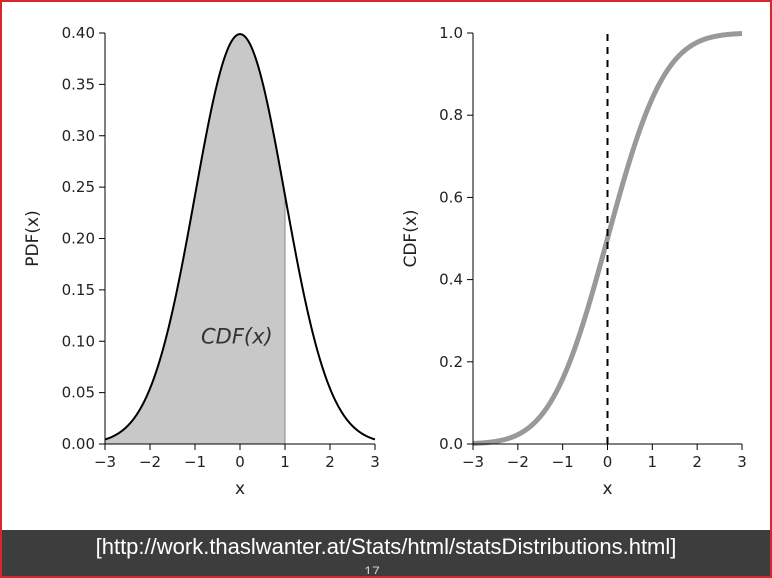  I want to click on cdf-annotation: CDF(x), so click(237, 336).